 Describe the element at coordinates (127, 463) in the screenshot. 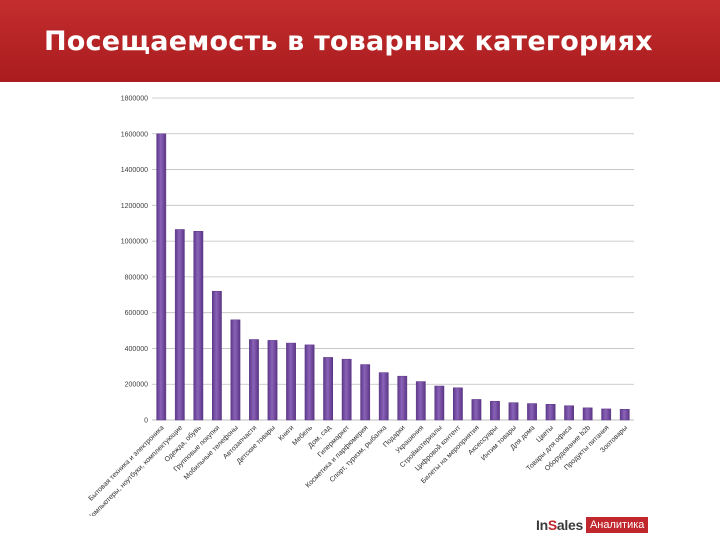

I see `x-tick-label: Бытовая техника и электроника` at that location.